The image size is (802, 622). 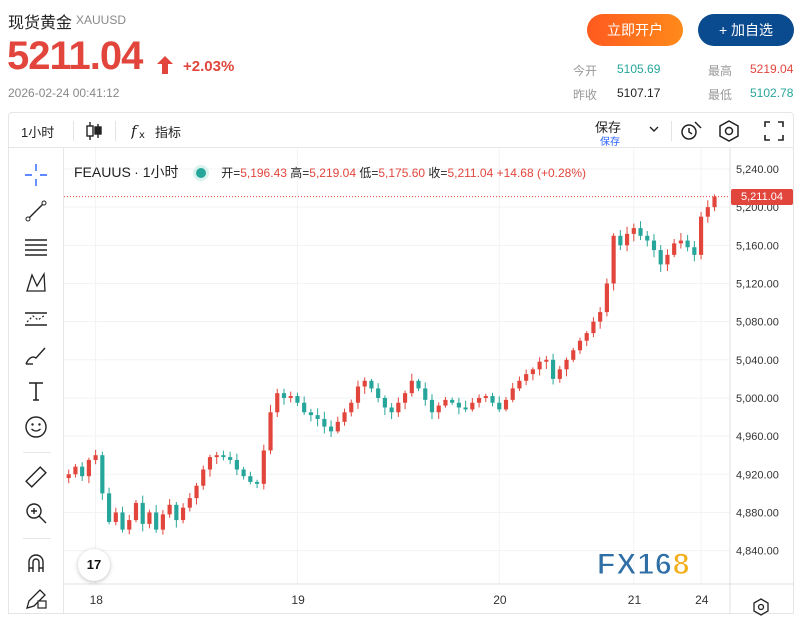 What do you see at coordinates (40, 23) in the screenshot?
I see `instrument-title: 现货黄金` at bounding box center [40, 23].